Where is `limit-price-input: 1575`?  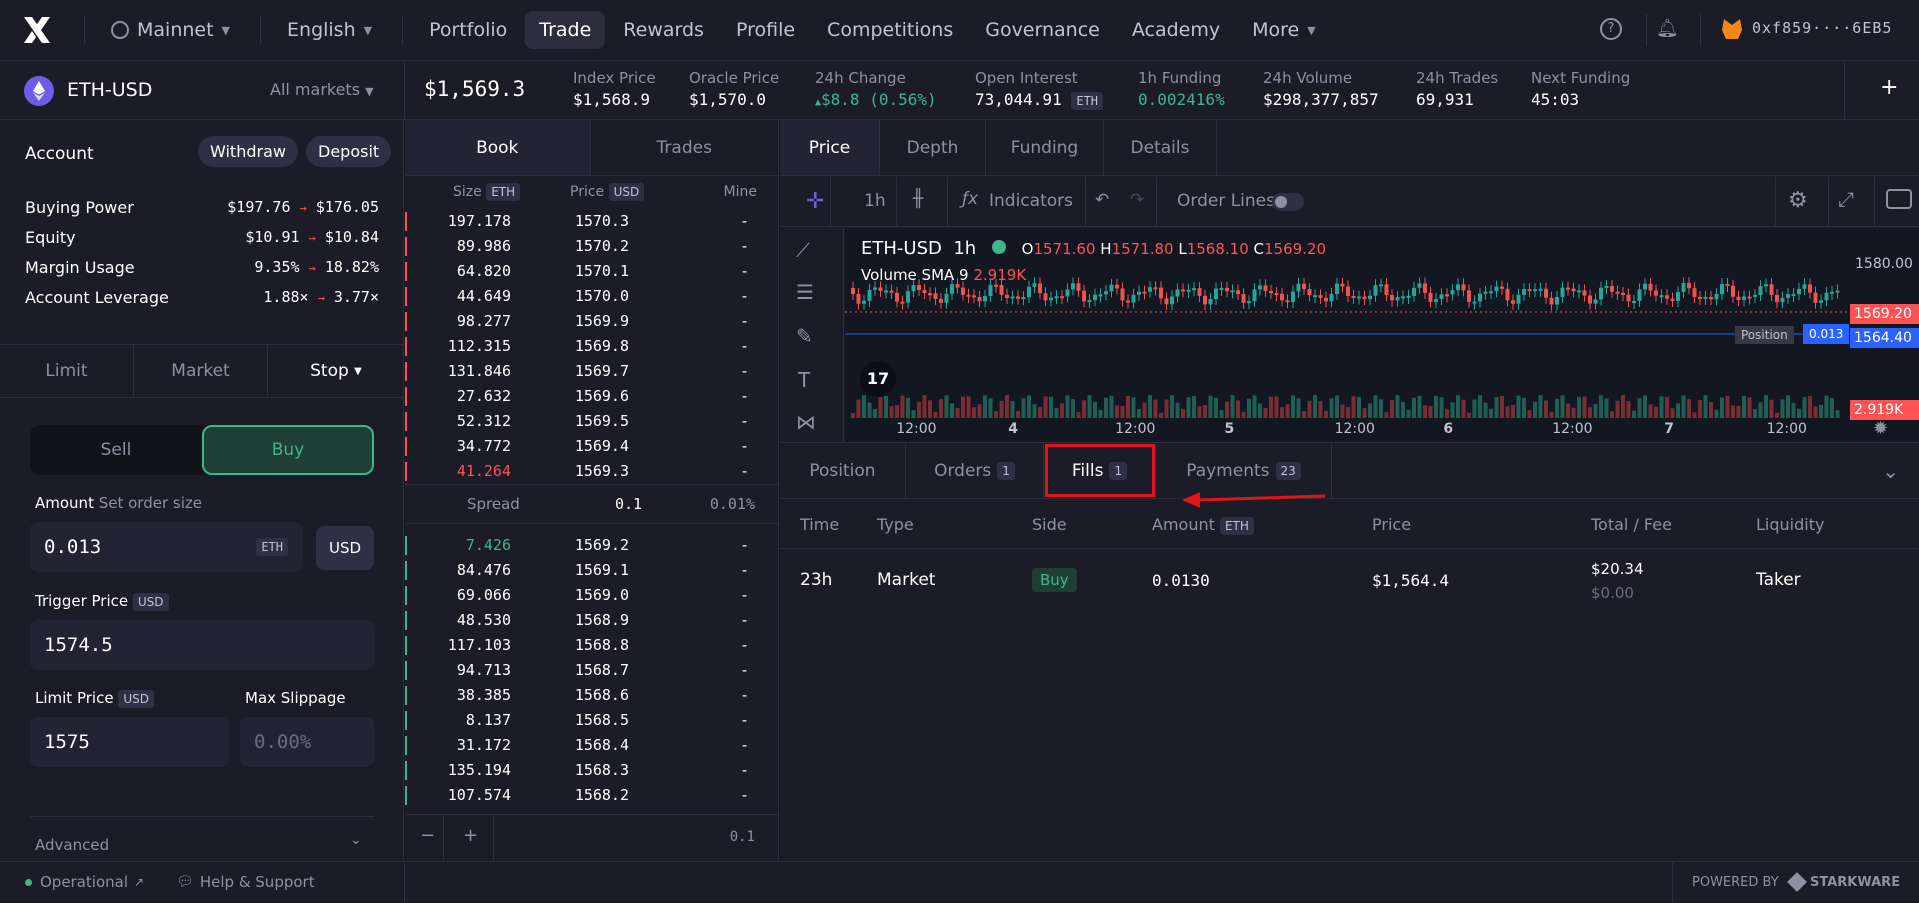
limit-price-input: 1575 is located at coordinates (129, 742).